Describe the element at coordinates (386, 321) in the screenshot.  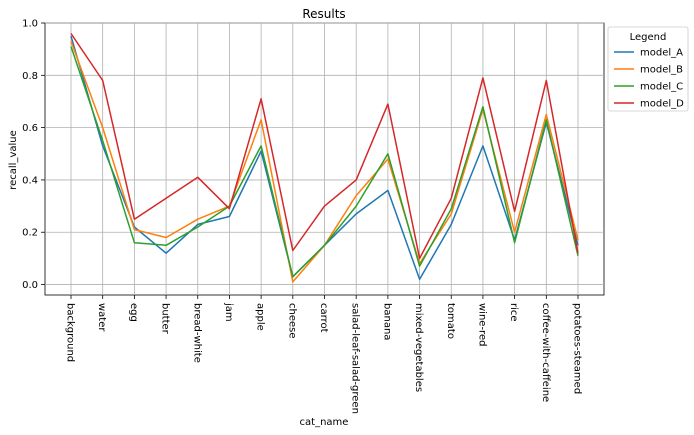
I see `x-tick-label: banana` at that location.